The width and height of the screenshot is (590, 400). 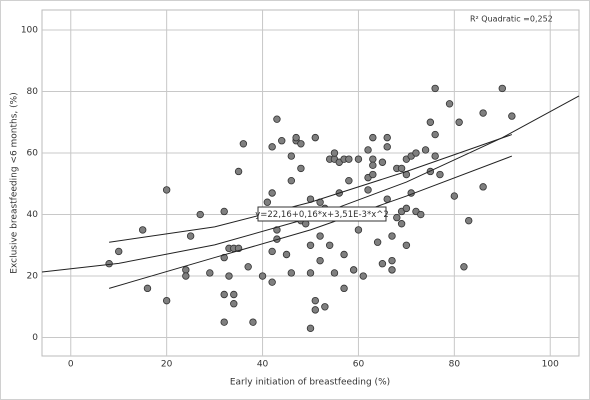 What do you see at coordinates (29, 30) in the screenshot?
I see `y-tick-label: 100` at bounding box center [29, 30].